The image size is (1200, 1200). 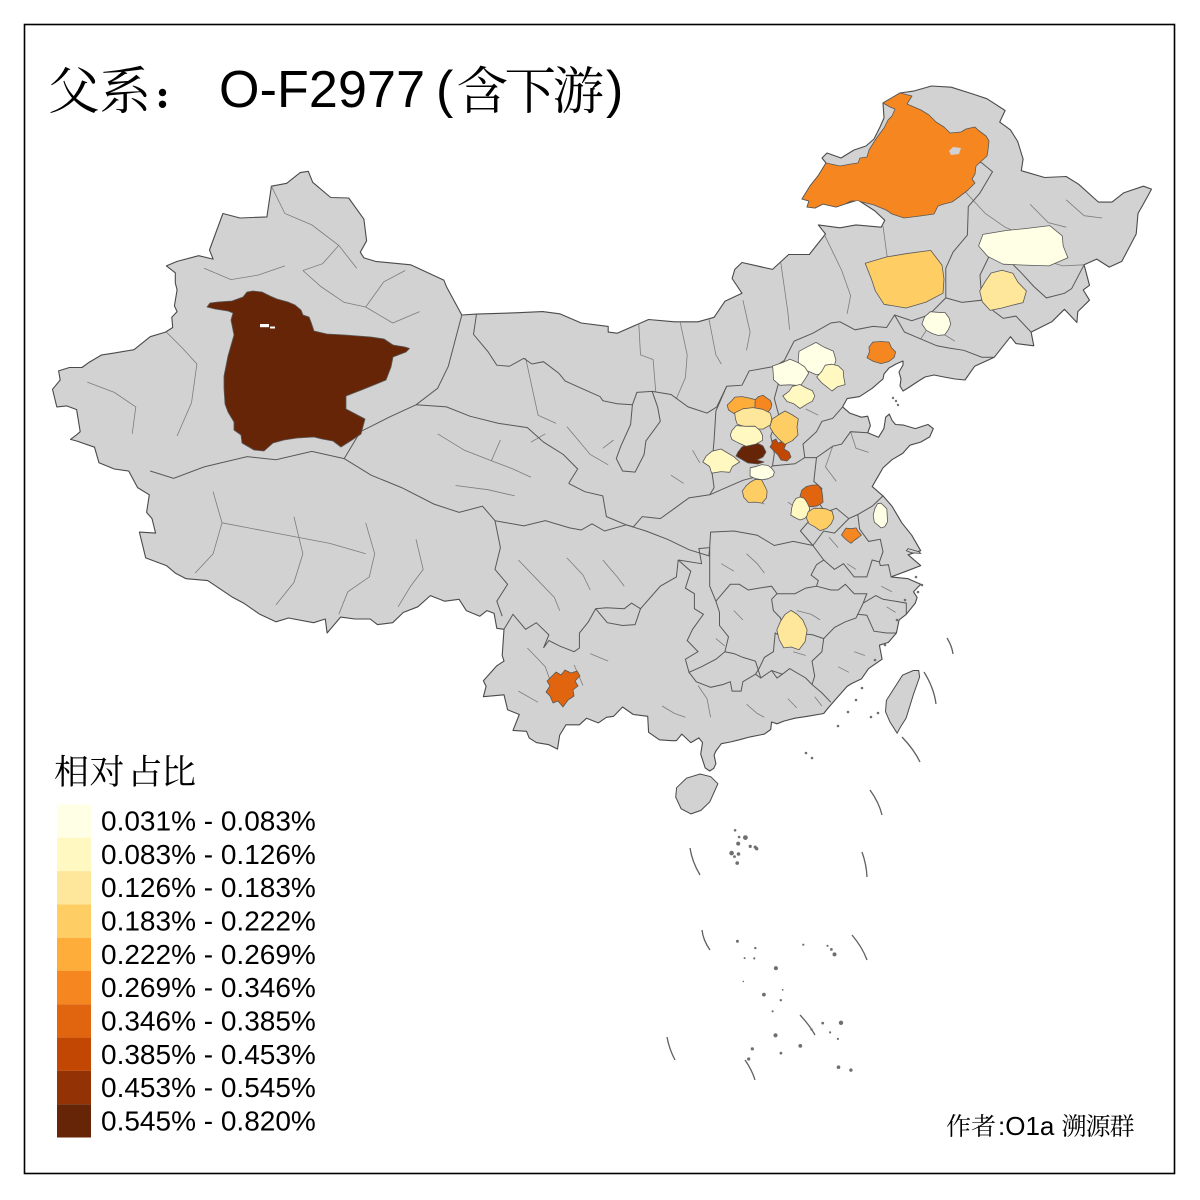 I want to click on svg-text: 0.083% - 0.126%, so click(x=208, y=854).